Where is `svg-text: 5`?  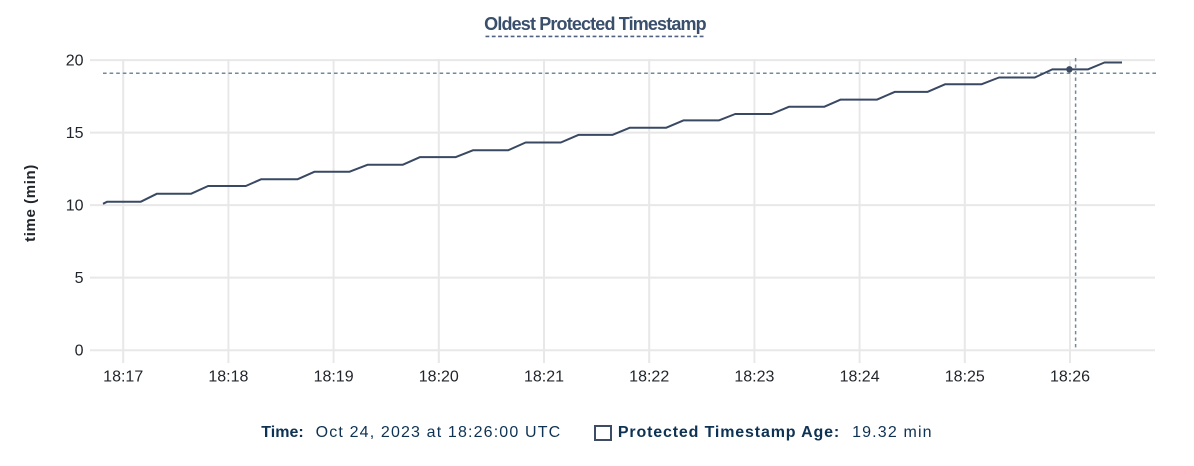 svg-text: 5 is located at coordinates (79, 278).